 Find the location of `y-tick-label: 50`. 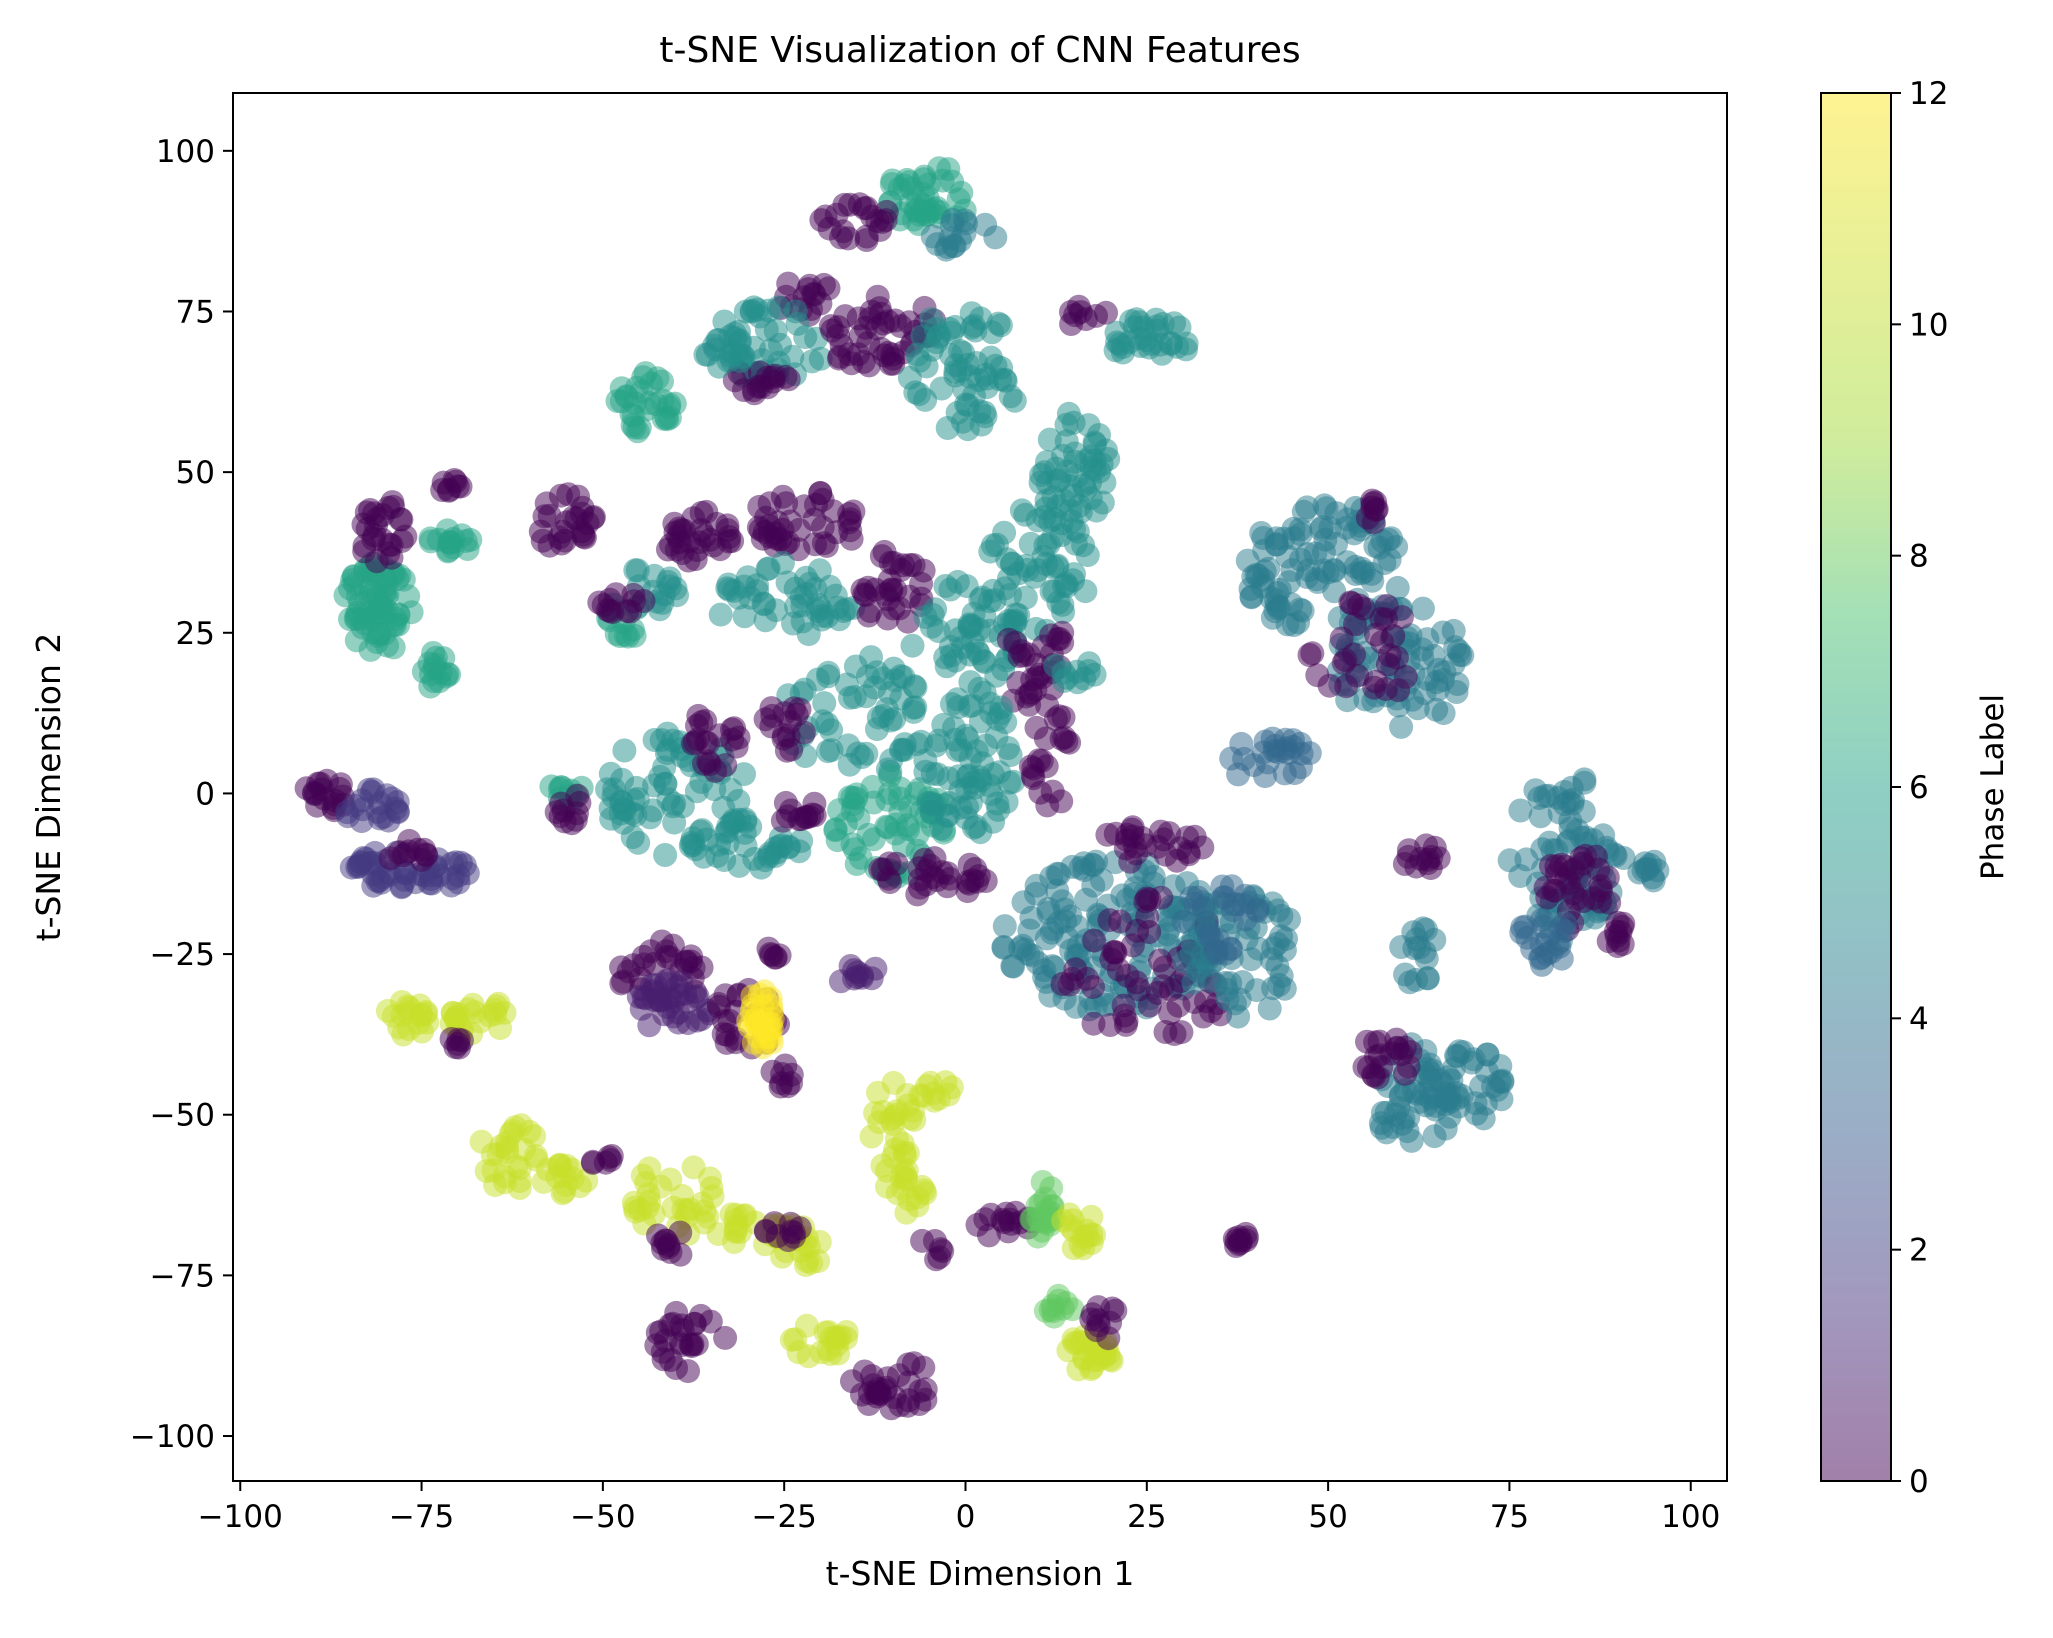

y-tick-label: 50 is located at coordinates (195, 473).